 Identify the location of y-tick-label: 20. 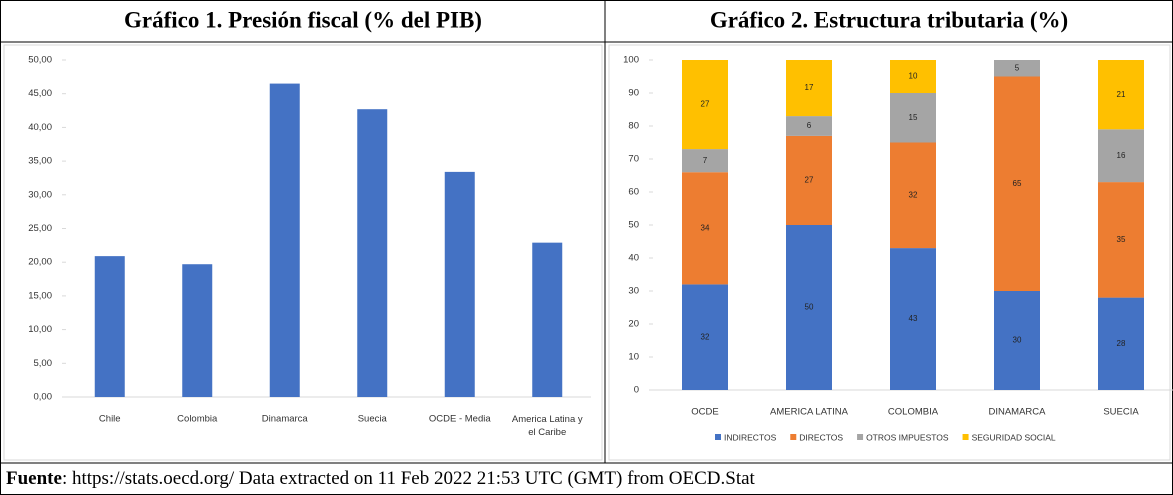
(633, 324).